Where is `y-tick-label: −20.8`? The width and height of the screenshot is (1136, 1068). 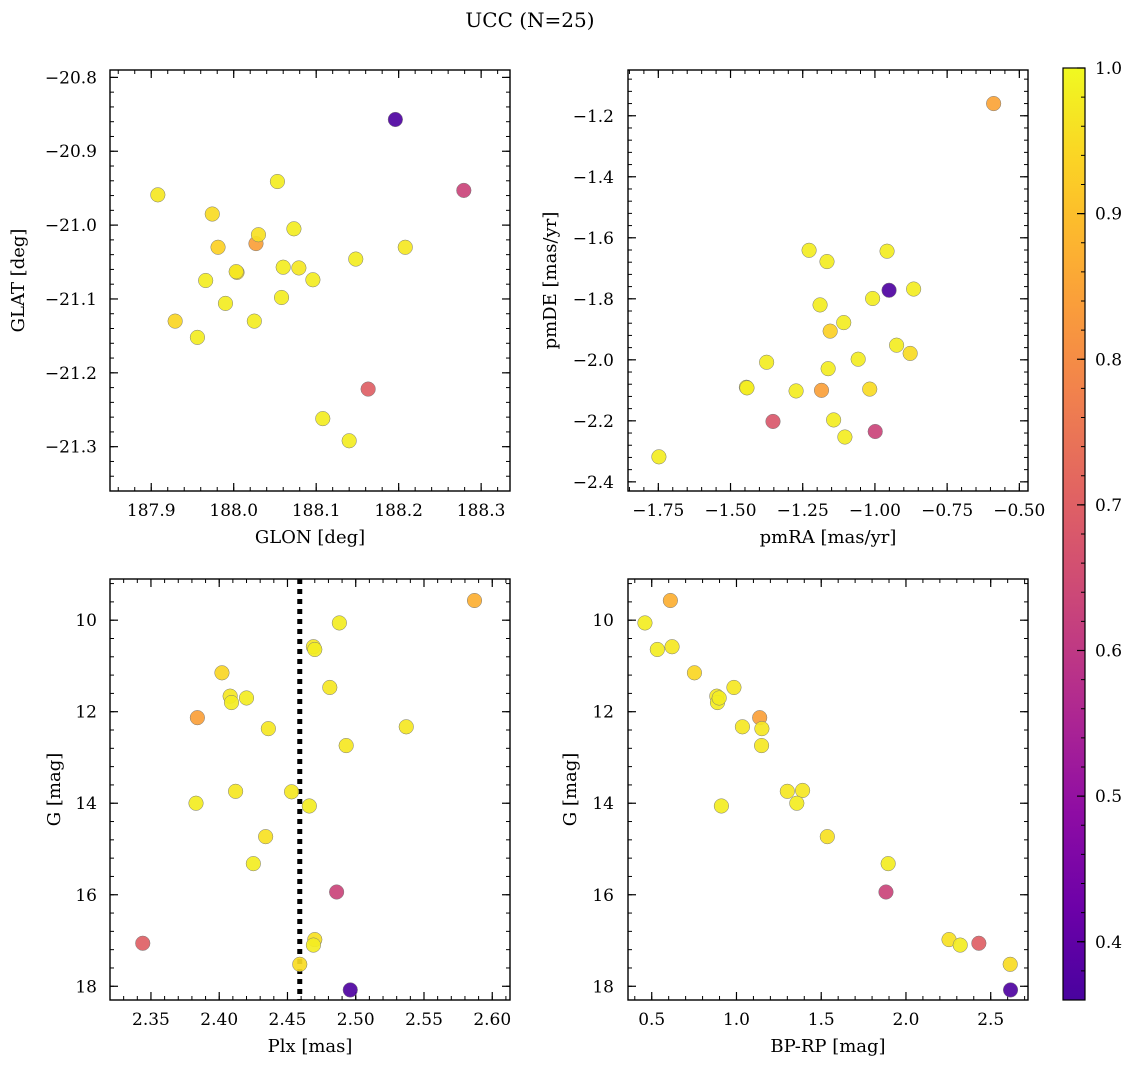 y-tick-label: −20.8 is located at coordinates (71, 78).